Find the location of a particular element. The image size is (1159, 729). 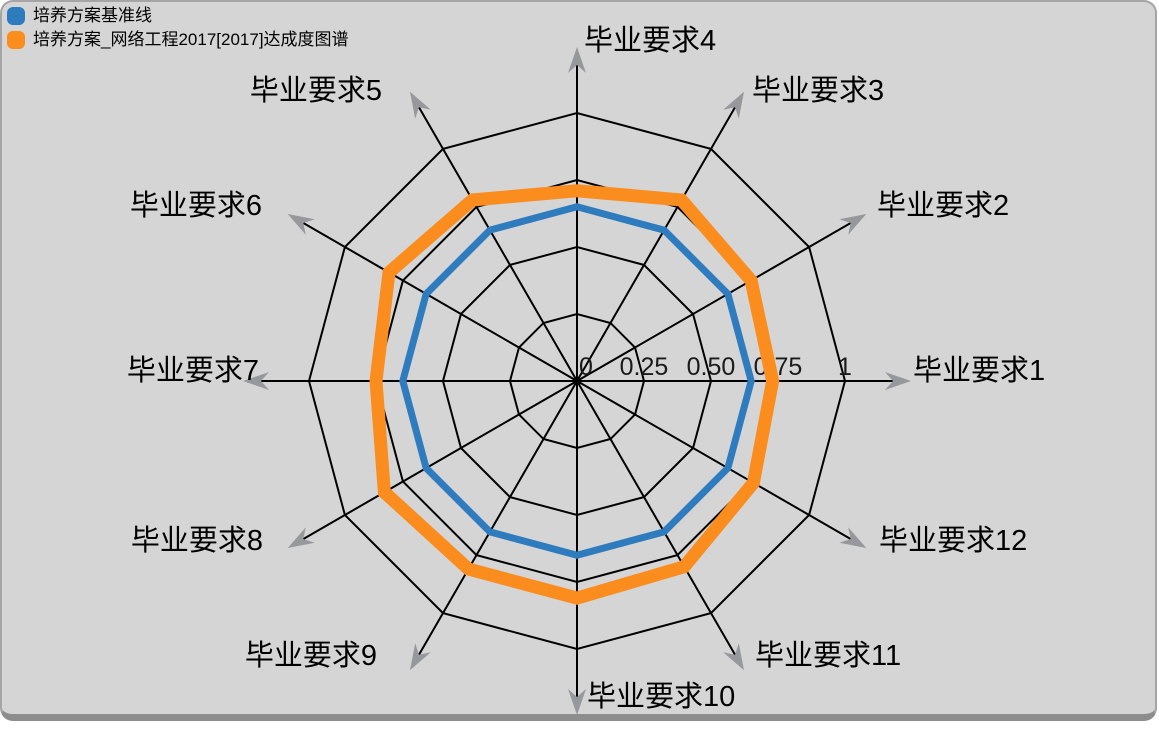

axis-label: 毕业要求12 is located at coordinates (953, 540).